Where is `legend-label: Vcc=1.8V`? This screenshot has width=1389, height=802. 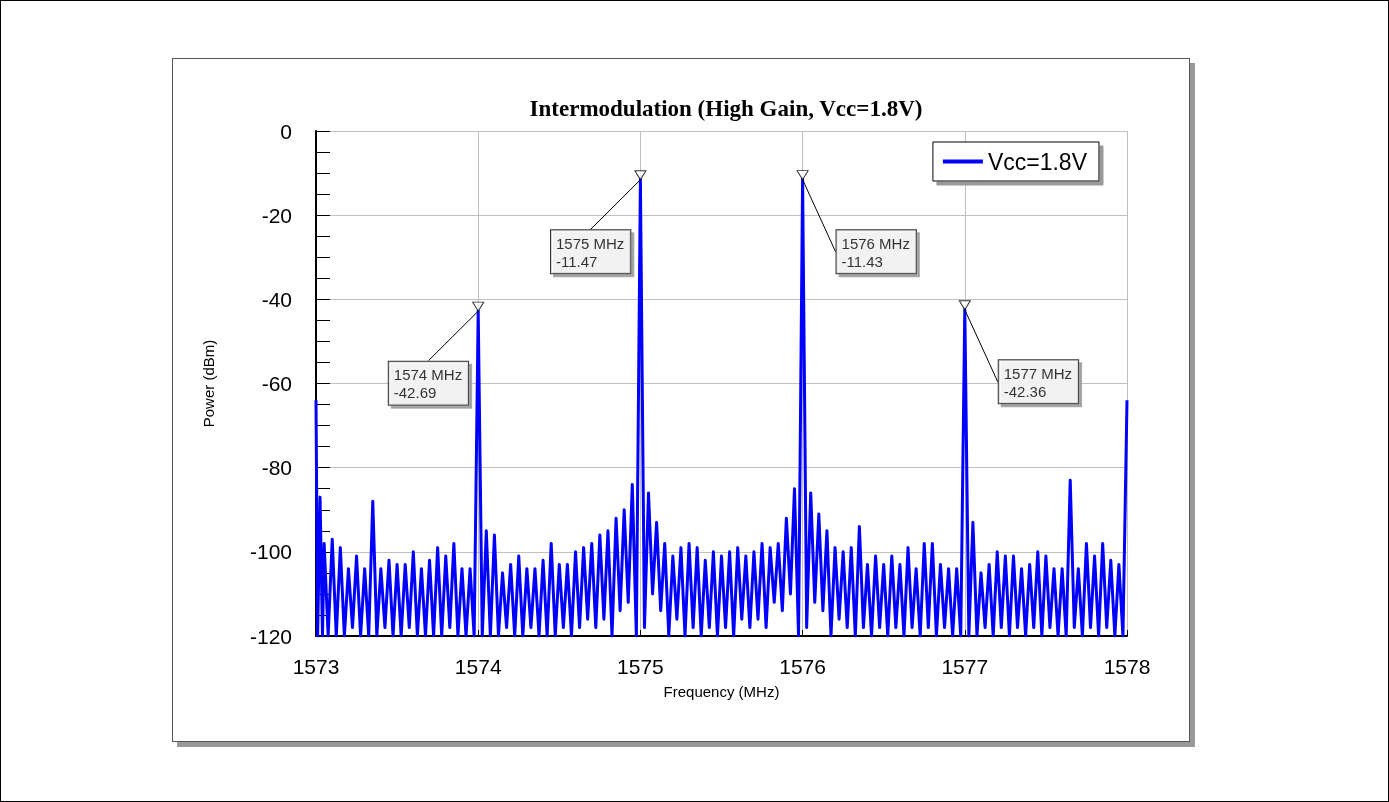
legend-label: Vcc=1.8V is located at coordinates (1037, 161).